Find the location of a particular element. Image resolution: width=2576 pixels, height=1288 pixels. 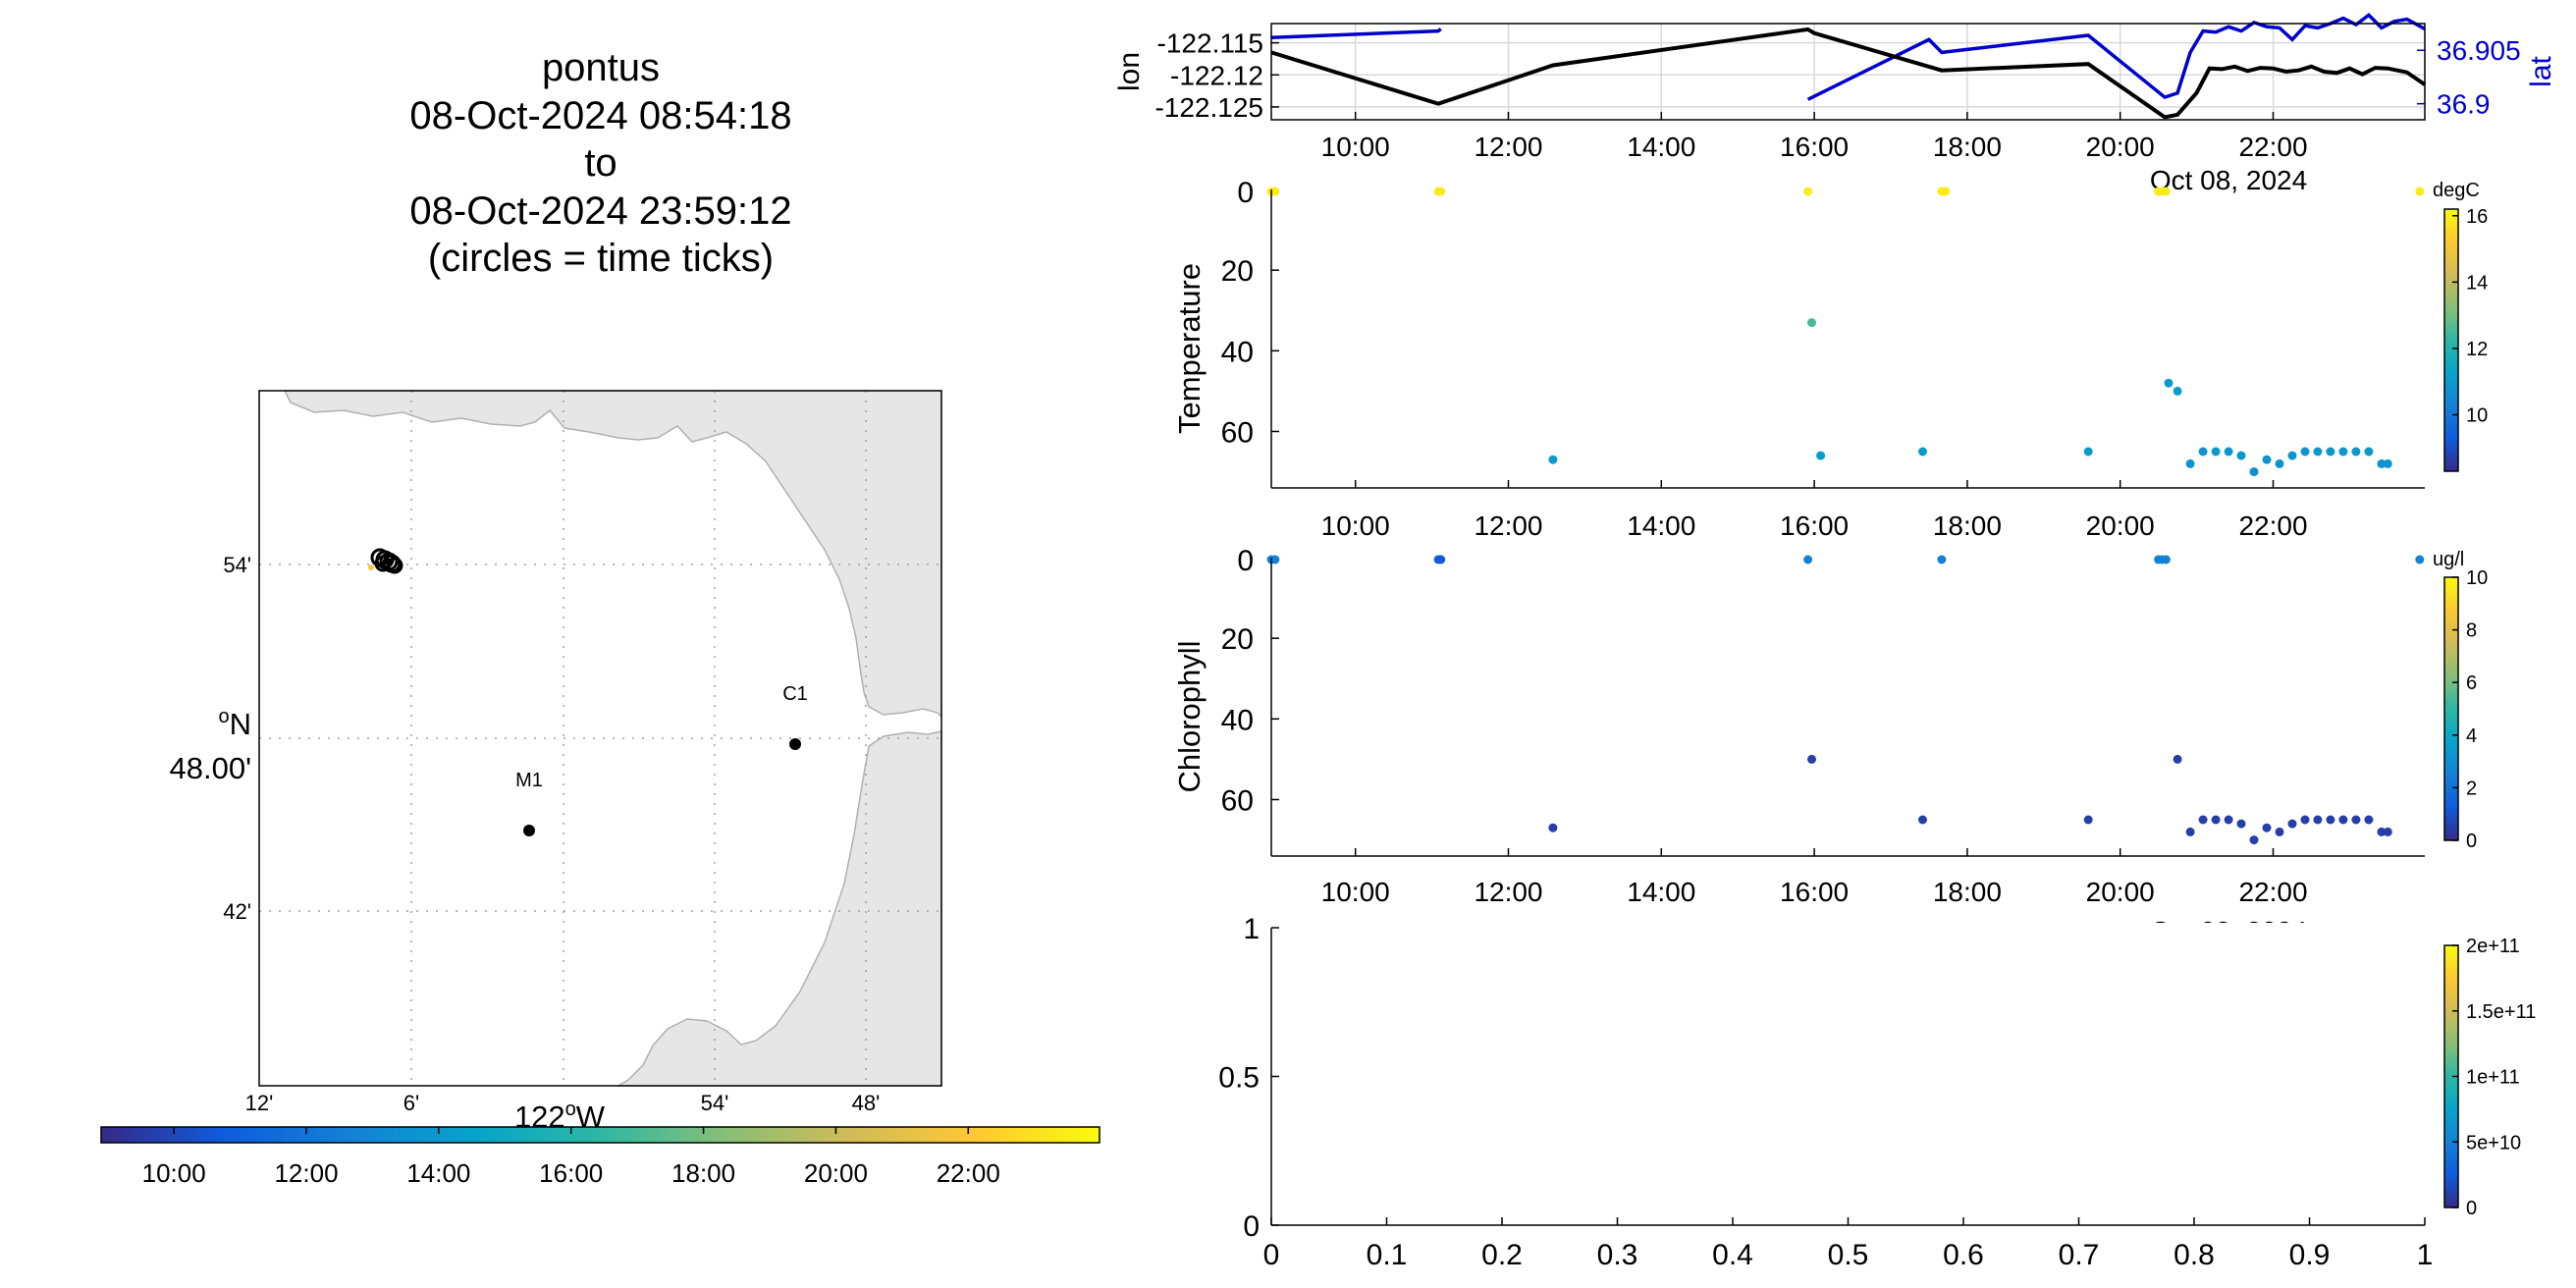

y2-tick-label: 36.905 is located at coordinates (2479, 50).